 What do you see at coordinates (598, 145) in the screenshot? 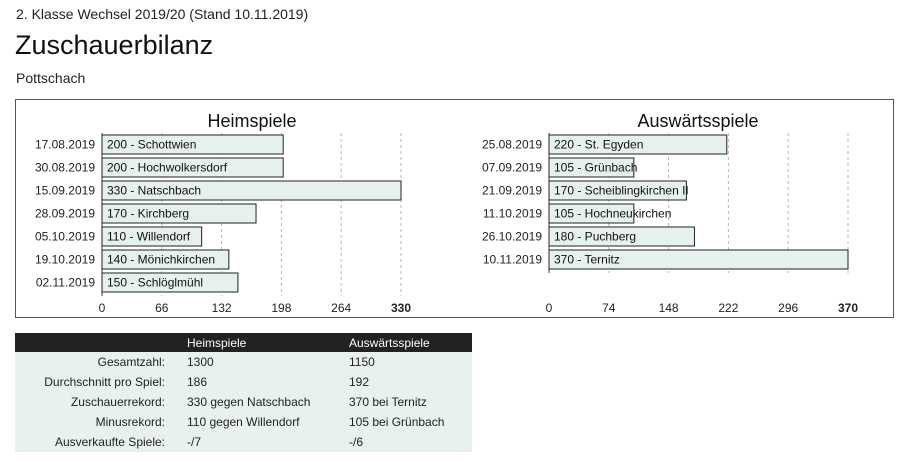
I see `bar-label-away: 220 - St. Egyden` at bounding box center [598, 145].